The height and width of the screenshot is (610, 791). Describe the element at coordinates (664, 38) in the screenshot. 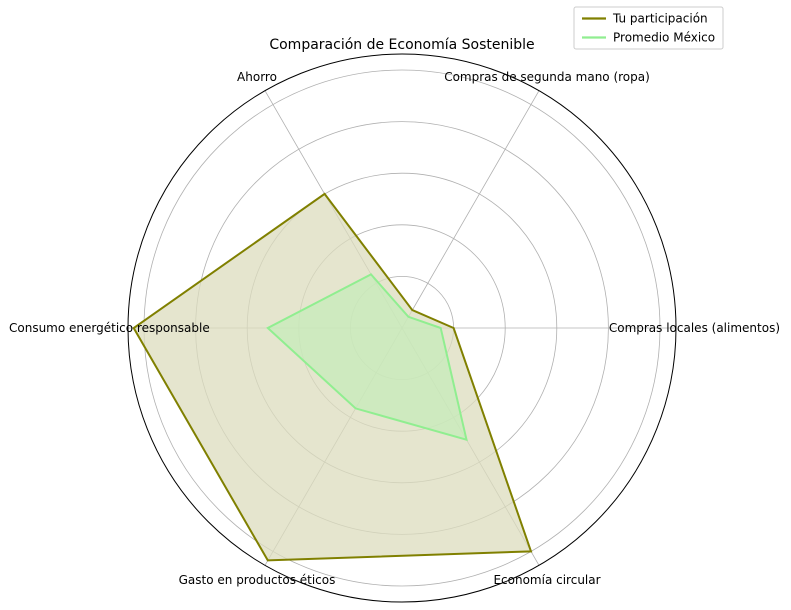

I see `legend-label-promedio-mexico: Promedio México` at that location.